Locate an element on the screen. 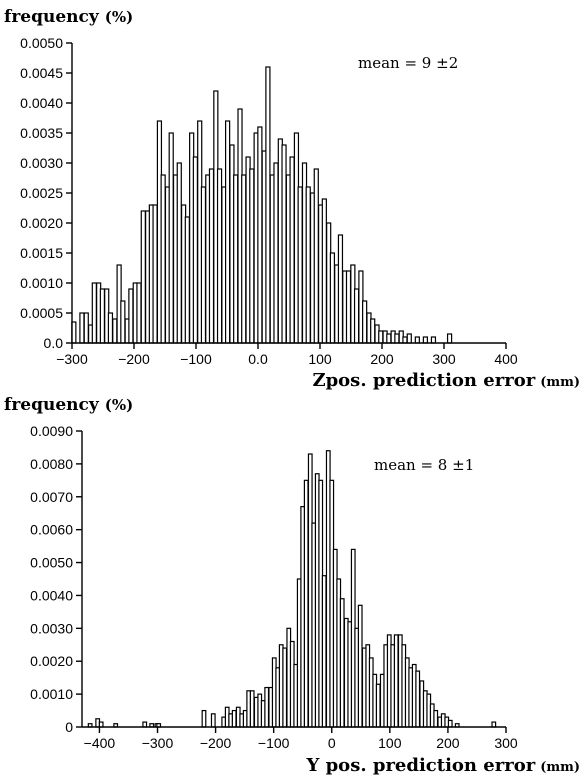  z-y-tick-label: 0.0005 is located at coordinates (41, 313).